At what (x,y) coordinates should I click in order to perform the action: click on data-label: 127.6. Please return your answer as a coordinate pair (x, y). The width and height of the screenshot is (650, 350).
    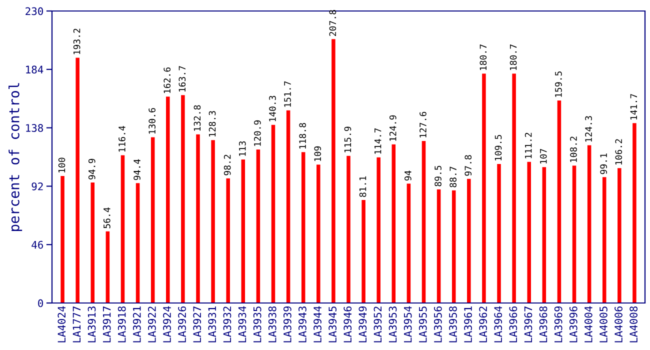
    Looking at the image, I should click on (423, 125).